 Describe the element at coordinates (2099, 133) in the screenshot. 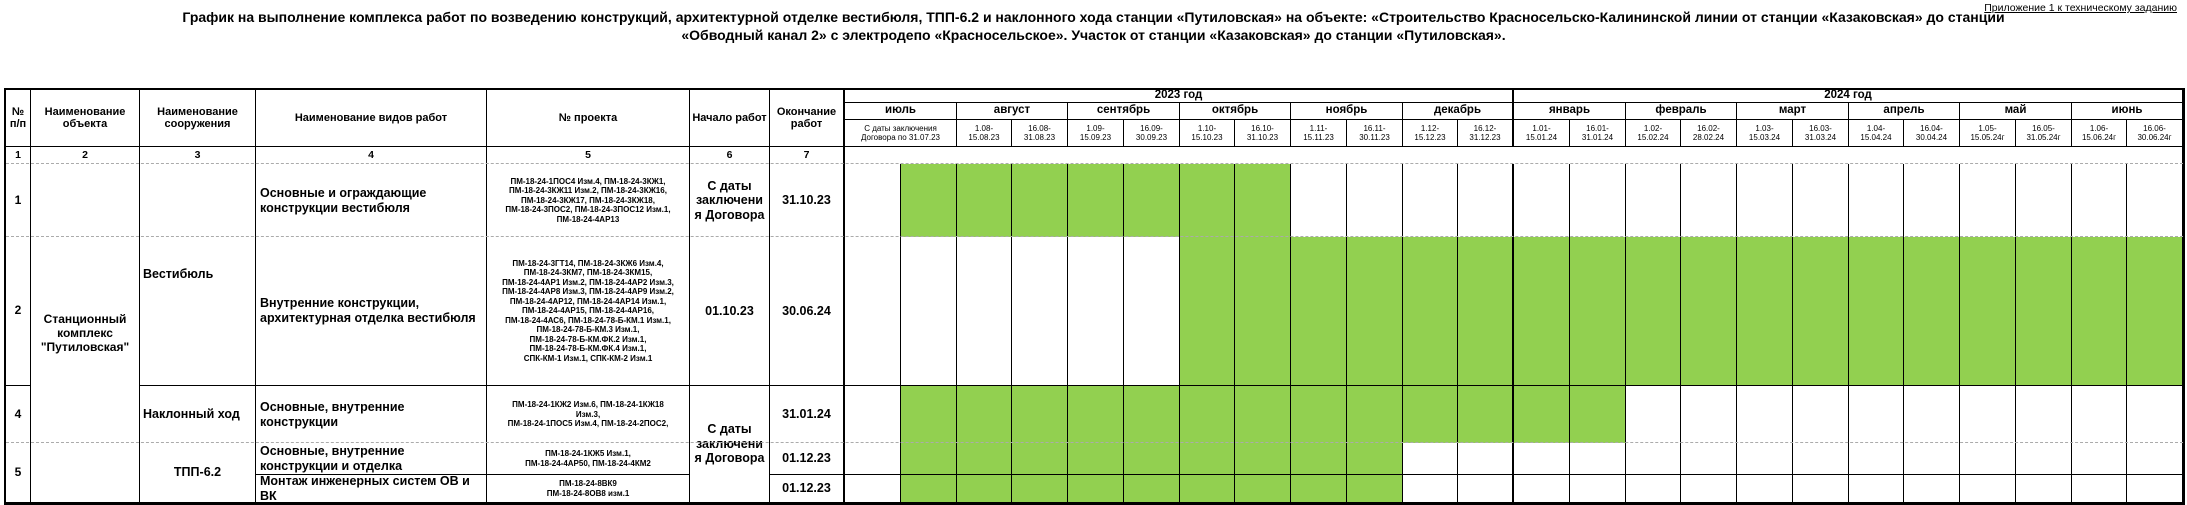

I see `halfmonth-header: 1.06- 15.06.24г` at that location.